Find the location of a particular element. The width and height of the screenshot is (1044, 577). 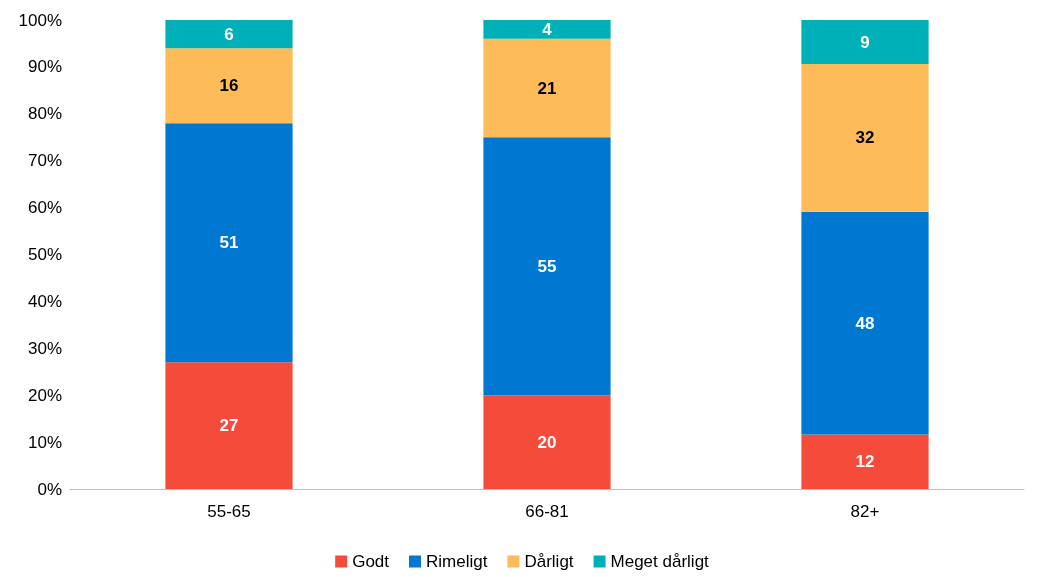

data-label: 4 is located at coordinates (547, 29).